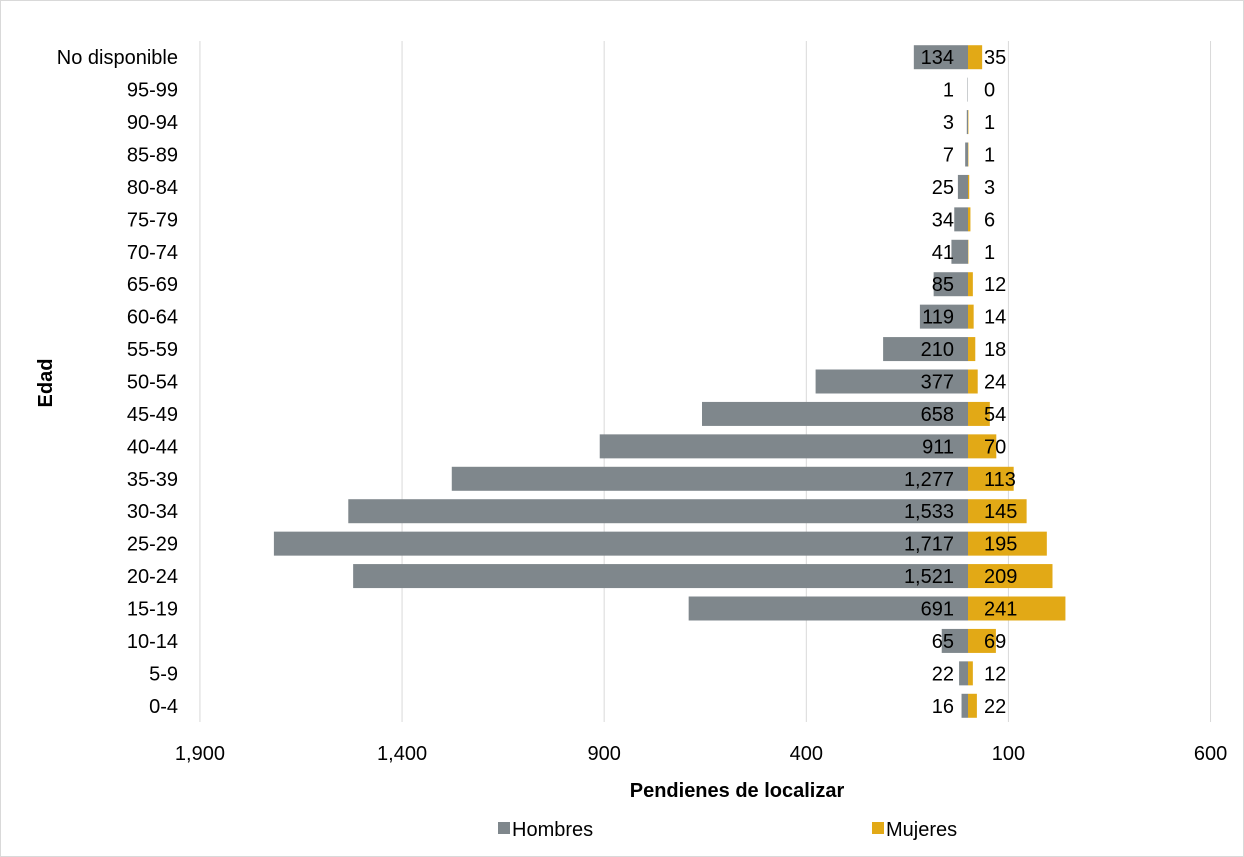 This screenshot has width=1244, height=857. What do you see at coordinates (943, 674) in the screenshot?
I see `data-label-hombres: 22` at bounding box center [943, 674].